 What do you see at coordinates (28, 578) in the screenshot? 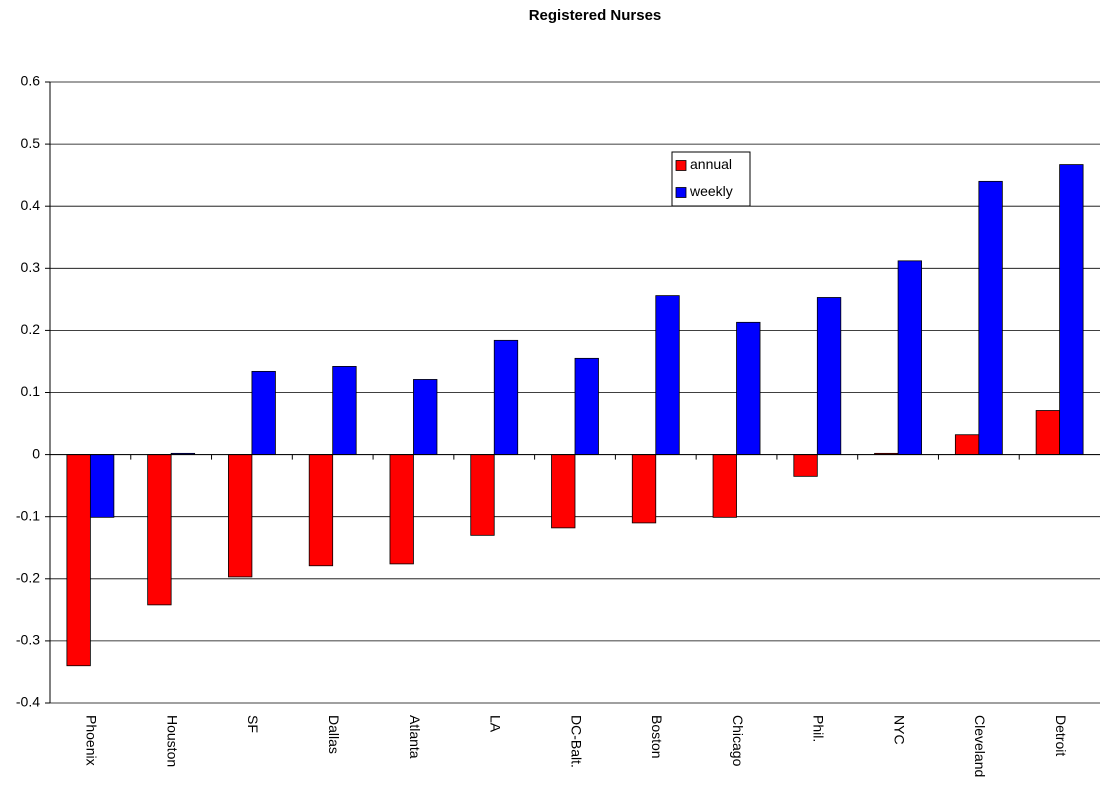
I see `y-tick-label: -0.2` at bounding box center [28, 578].